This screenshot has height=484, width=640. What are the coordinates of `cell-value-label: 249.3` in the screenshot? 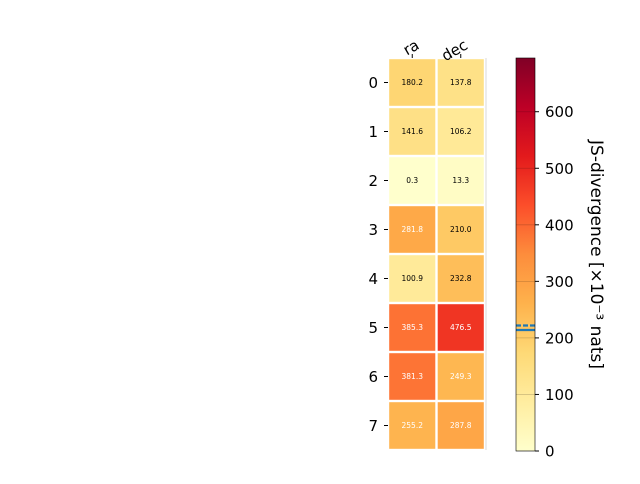 It's located at (461, 376).